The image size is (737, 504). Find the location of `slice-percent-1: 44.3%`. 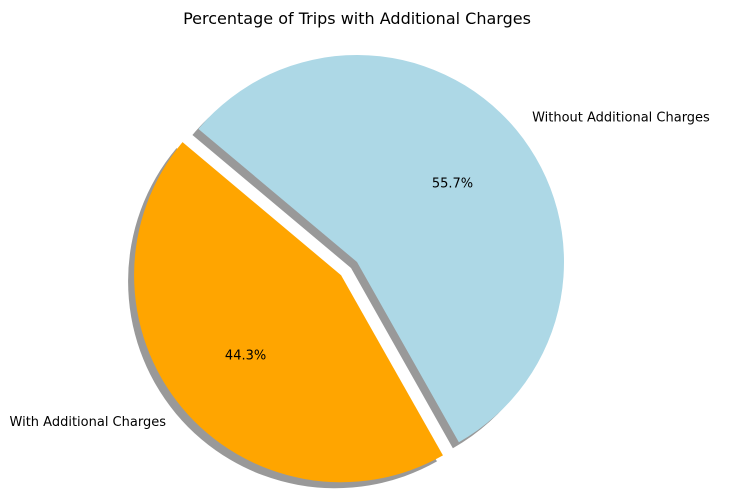

slice-percent-1: 44.3% is located at coordinates (245, 356).